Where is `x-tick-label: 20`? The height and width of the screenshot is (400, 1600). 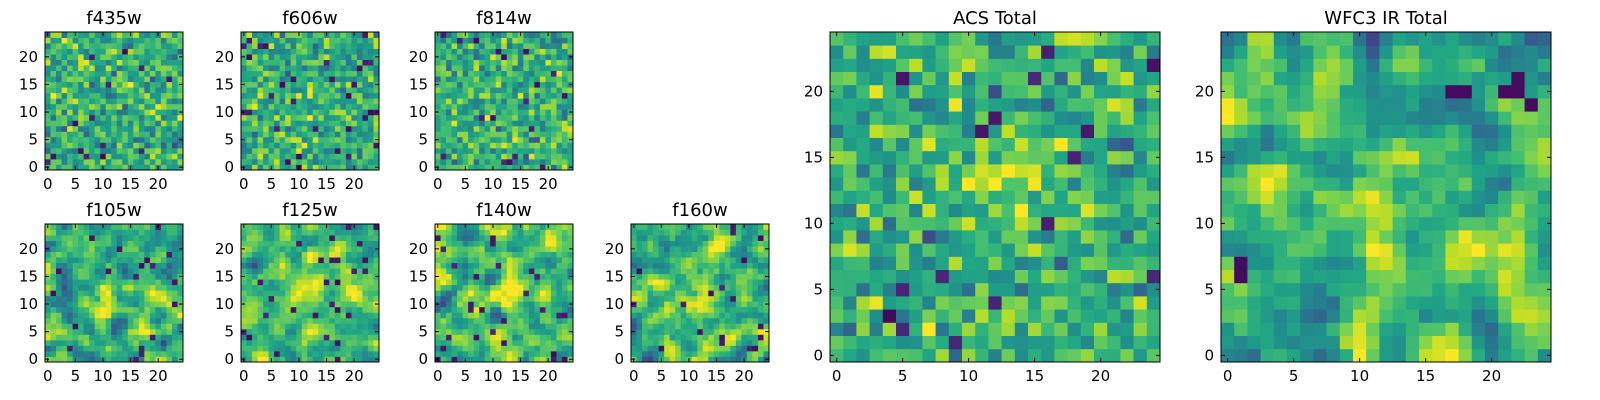
x-tick-label: 20 is located at coordinates (354, 376).